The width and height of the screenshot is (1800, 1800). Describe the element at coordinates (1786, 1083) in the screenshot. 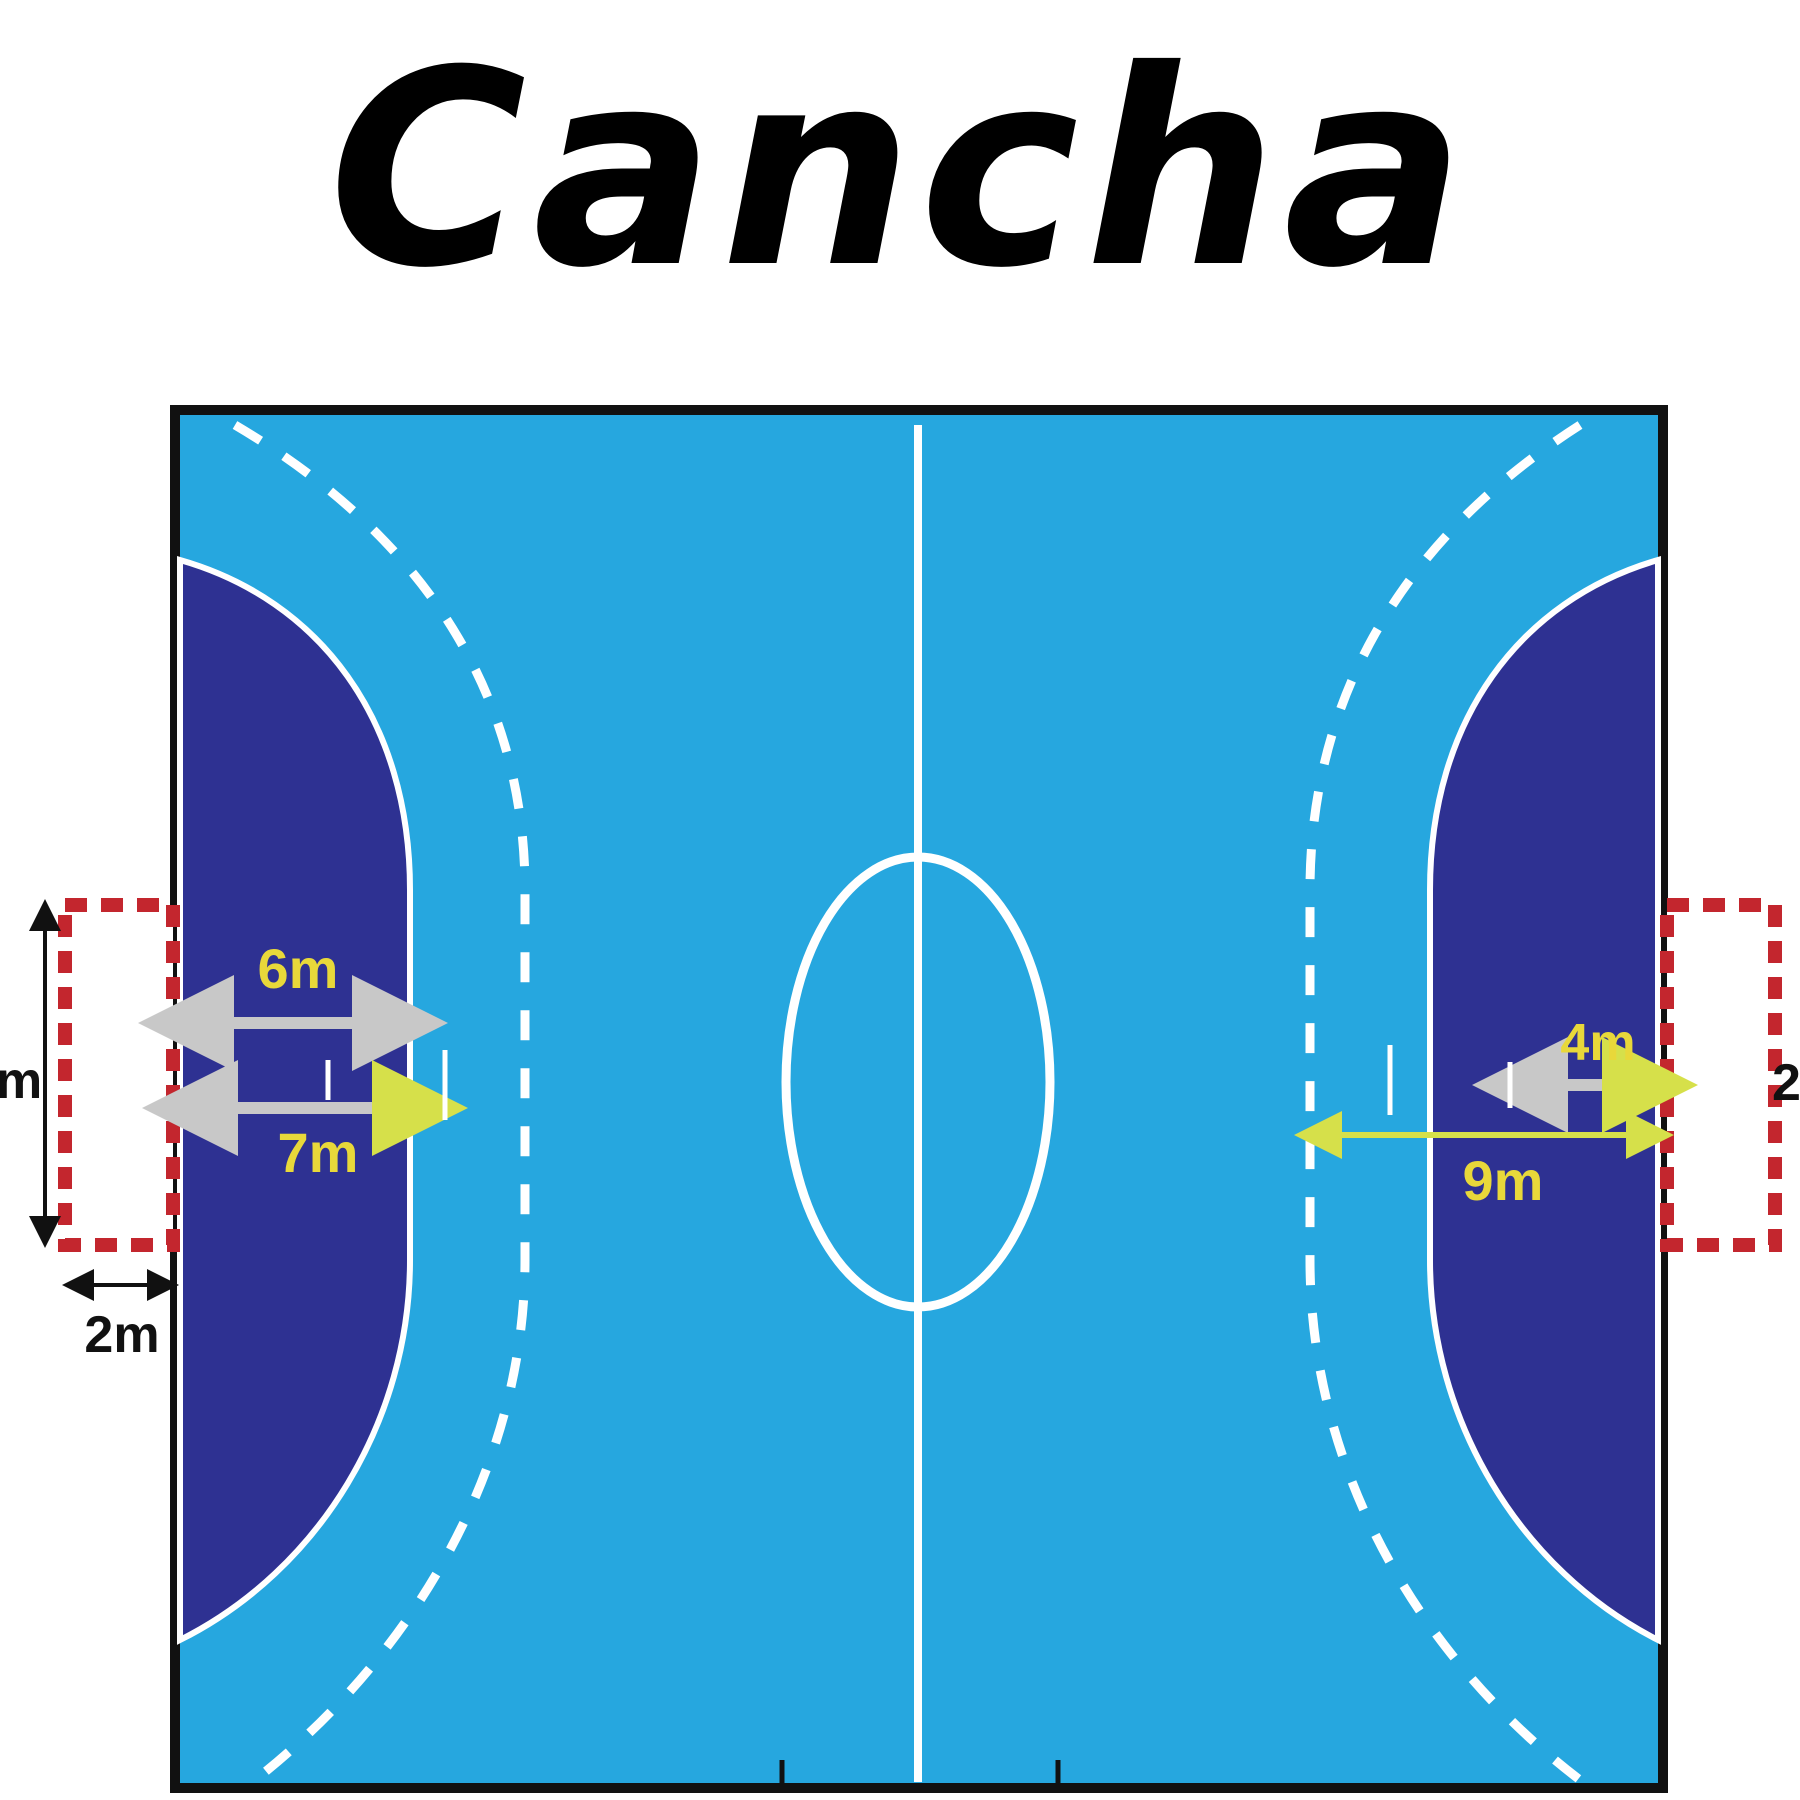

I see `label-right-partial: 2` at that location.